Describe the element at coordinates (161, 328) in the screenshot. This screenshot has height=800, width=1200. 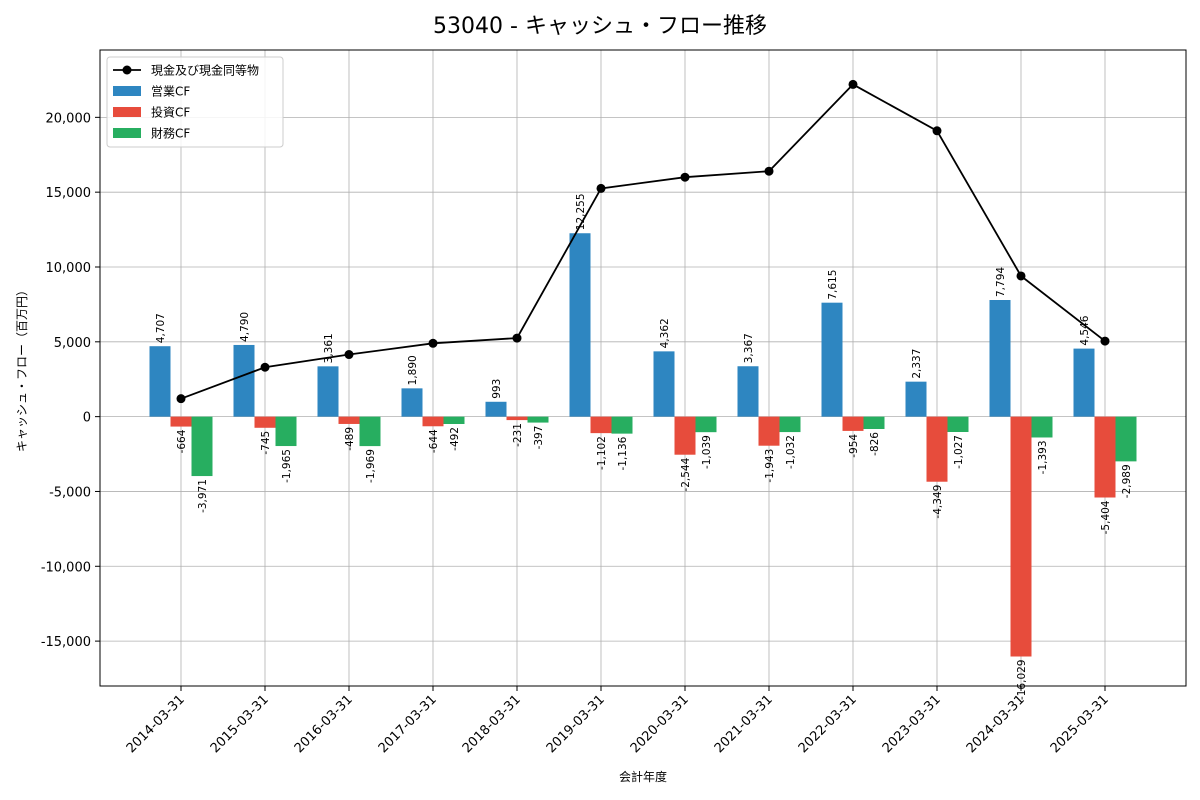
I see `data-label: 4,707` at that location.